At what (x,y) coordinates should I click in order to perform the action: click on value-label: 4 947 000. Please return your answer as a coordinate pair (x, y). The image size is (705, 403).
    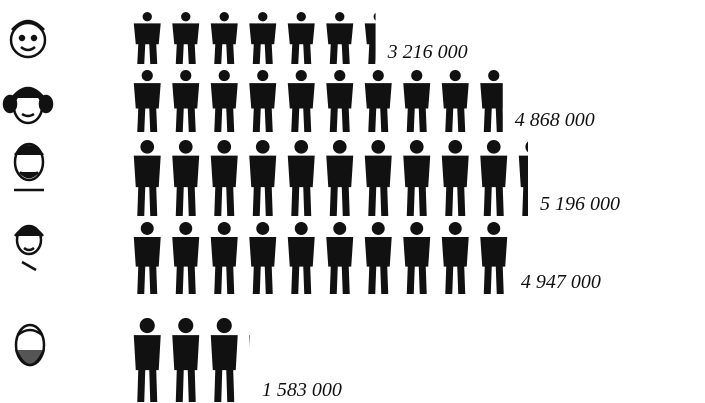
    Looking at the image, I should click on (561, 282).